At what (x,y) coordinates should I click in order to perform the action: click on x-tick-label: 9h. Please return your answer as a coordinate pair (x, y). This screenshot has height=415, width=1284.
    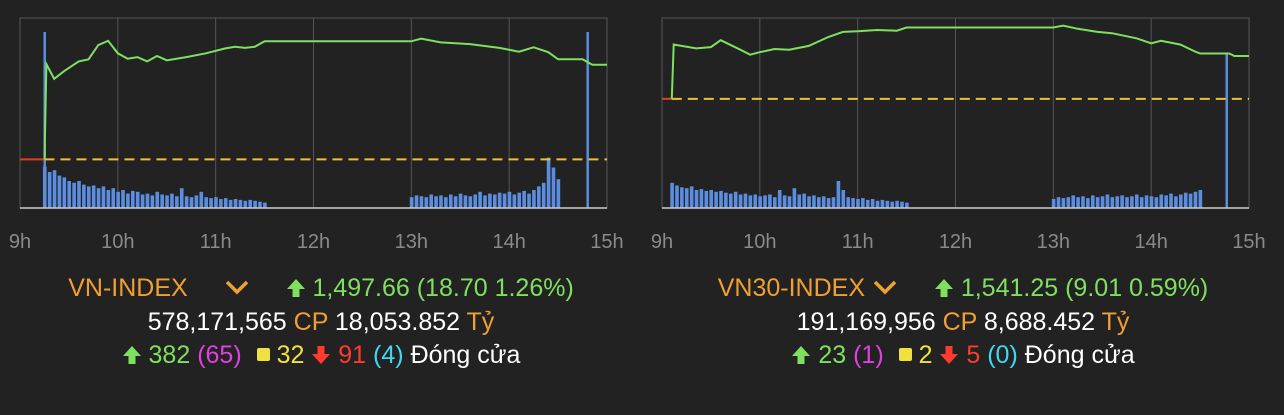
    Looking at the image, I should click on (20, 242).